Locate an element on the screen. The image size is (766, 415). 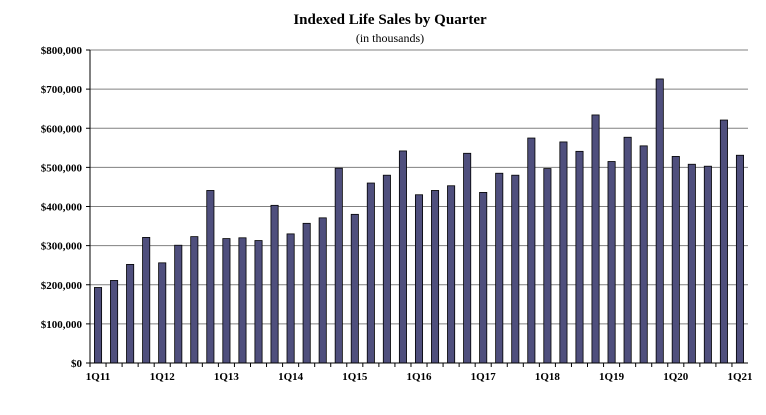
y-tick-label: $300,000 is located at coordinates (62, 247).